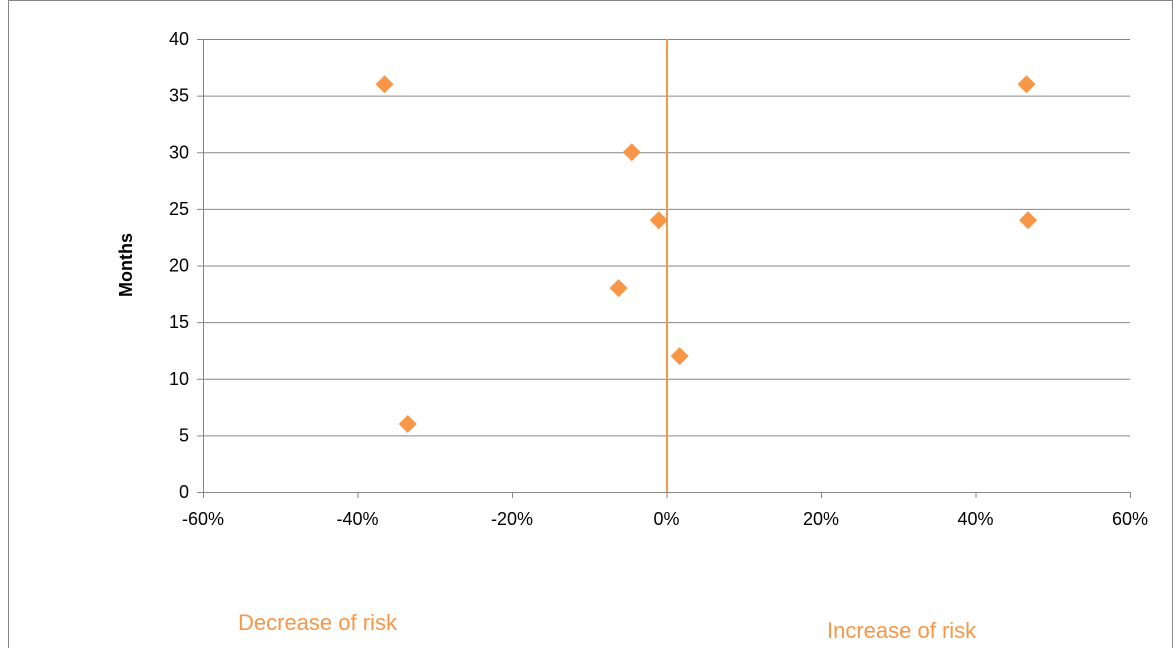 The width and height of the screenshot is (1173, 648). What do you see at coordinates (357, 519) in the screenshot?
I see `x-tick-label: -40%` at bounding box center [357, 519].